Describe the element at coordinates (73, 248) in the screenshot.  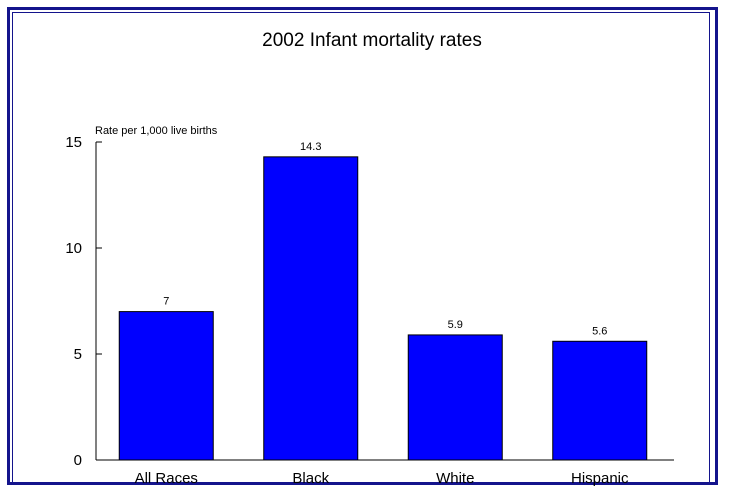
I see `y-tick-label: 10` at that location.